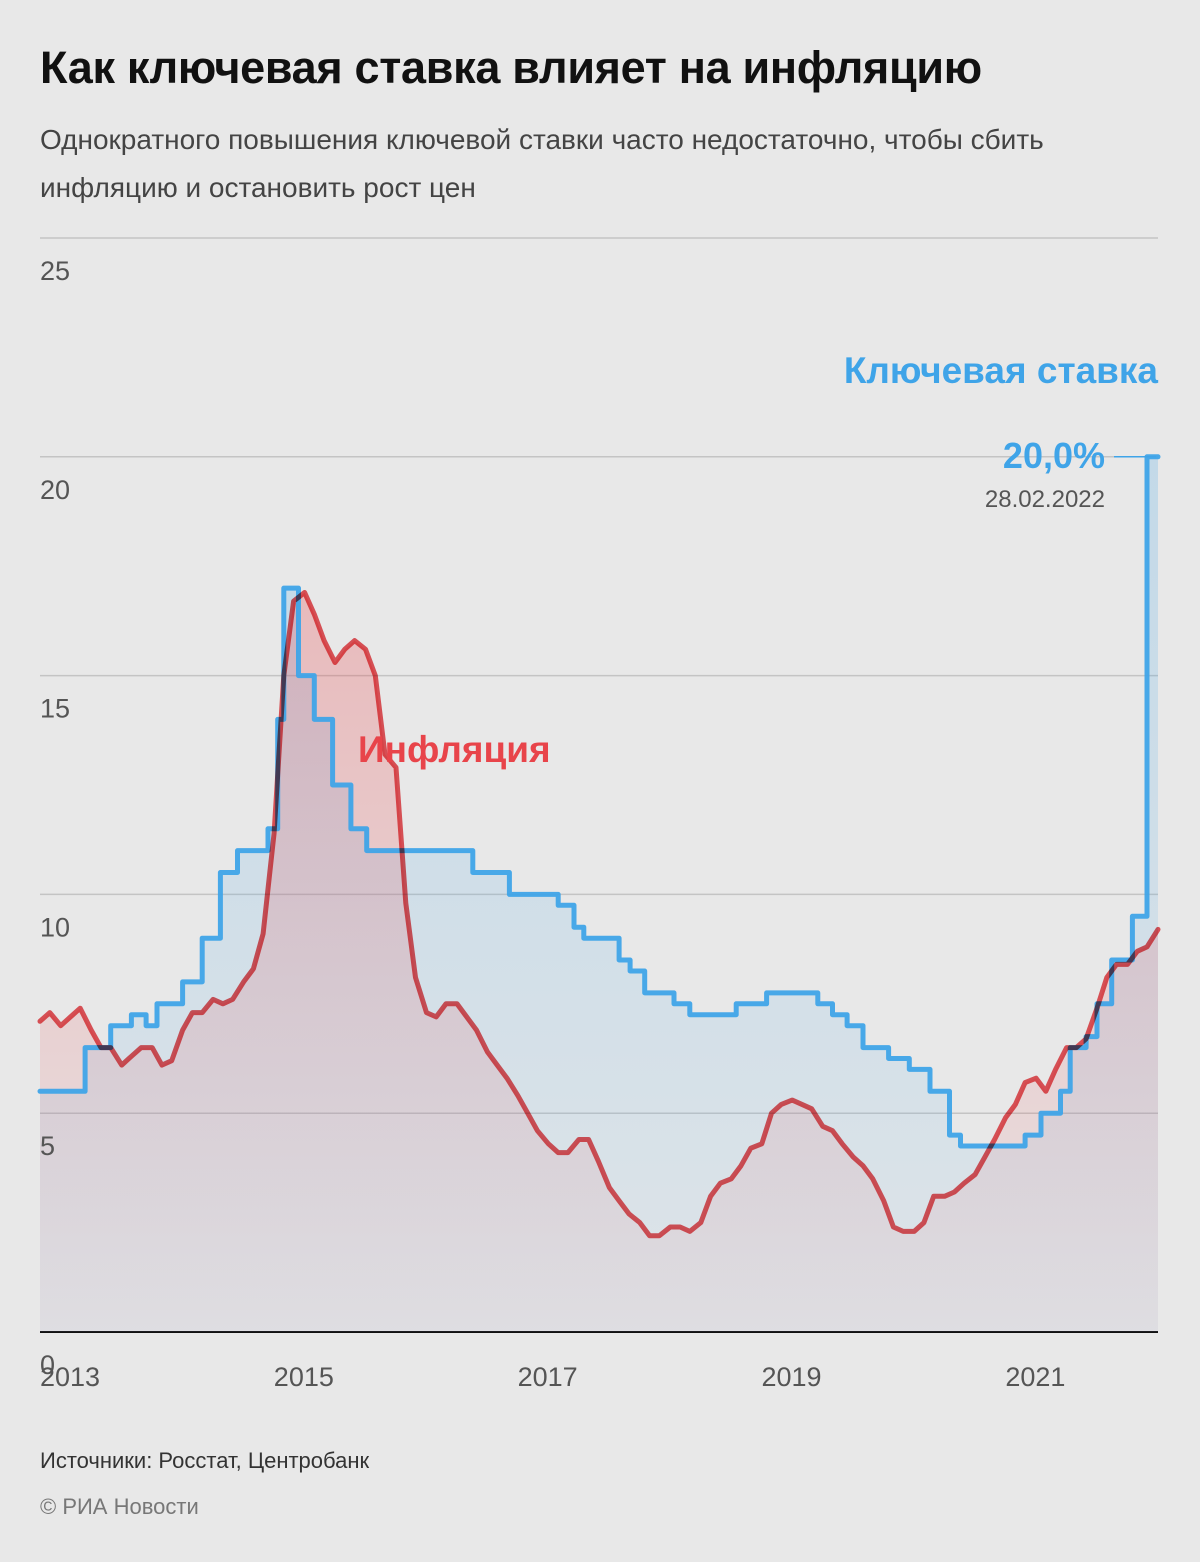 The image size is (1200, 1562). Describe the element at coordinates (119, 1506) in the screenshot. I see `copyright: © РИА Новости` at that location.